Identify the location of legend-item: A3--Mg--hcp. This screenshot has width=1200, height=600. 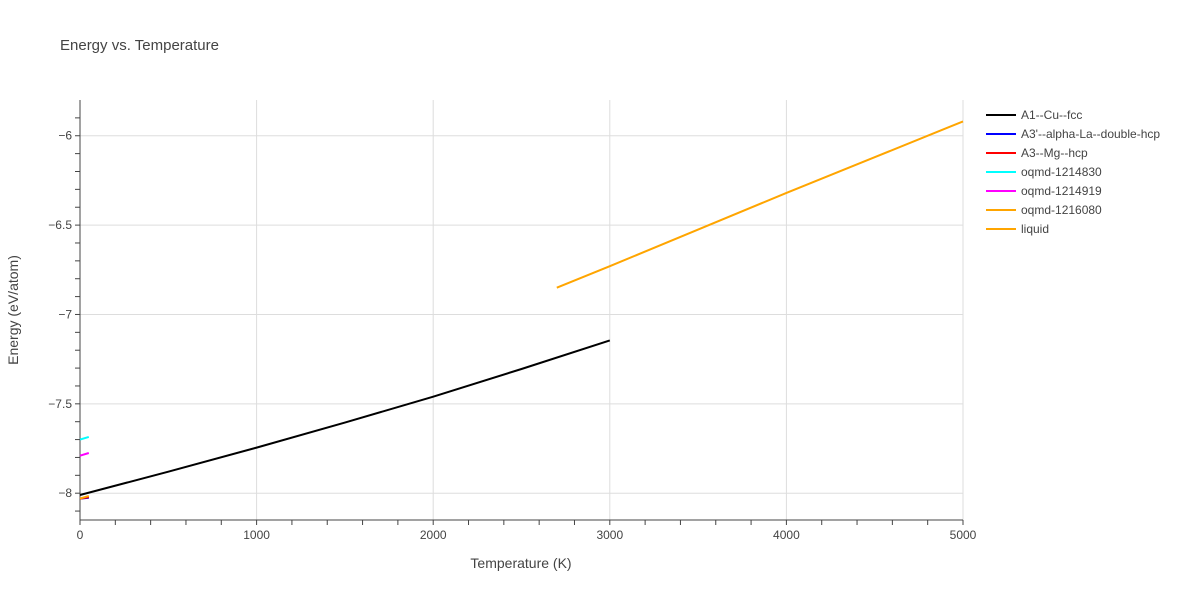
(1037, 153).